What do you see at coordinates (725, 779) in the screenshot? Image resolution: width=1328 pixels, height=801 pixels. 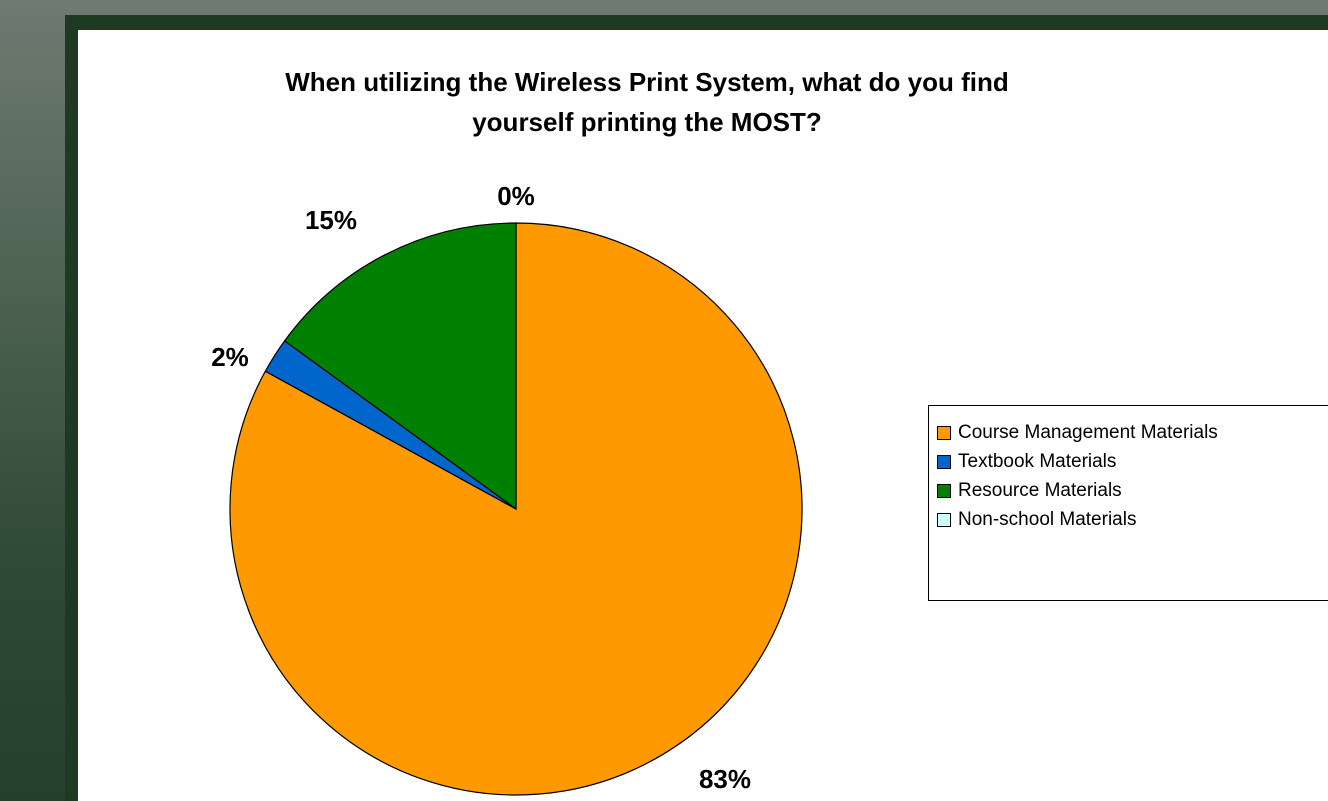 I see `data-label-course-management: 83%` at bounding box center [725, 779].